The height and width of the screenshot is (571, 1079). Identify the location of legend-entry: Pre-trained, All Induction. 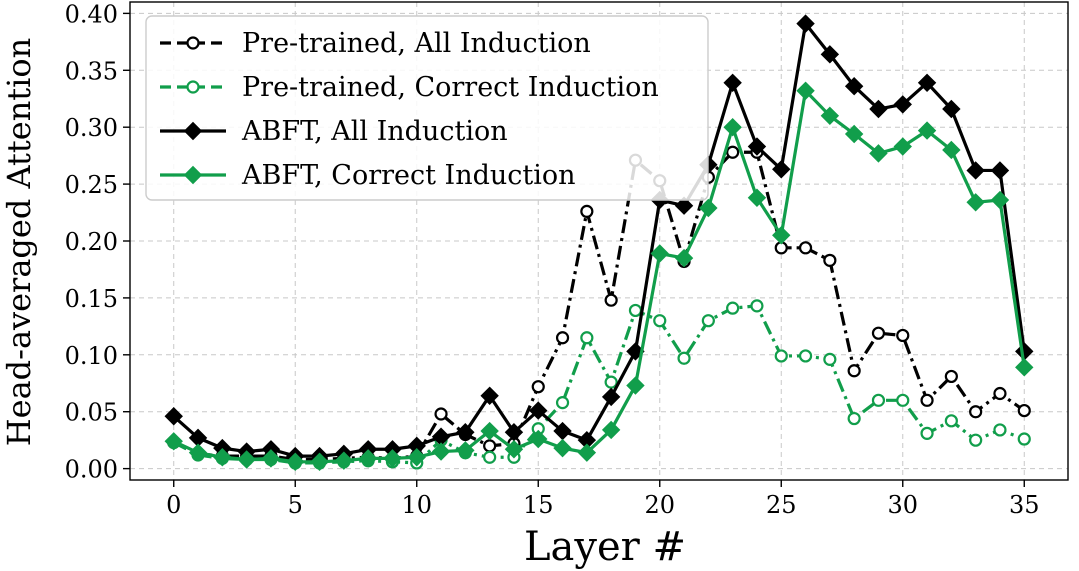
(375, 43).